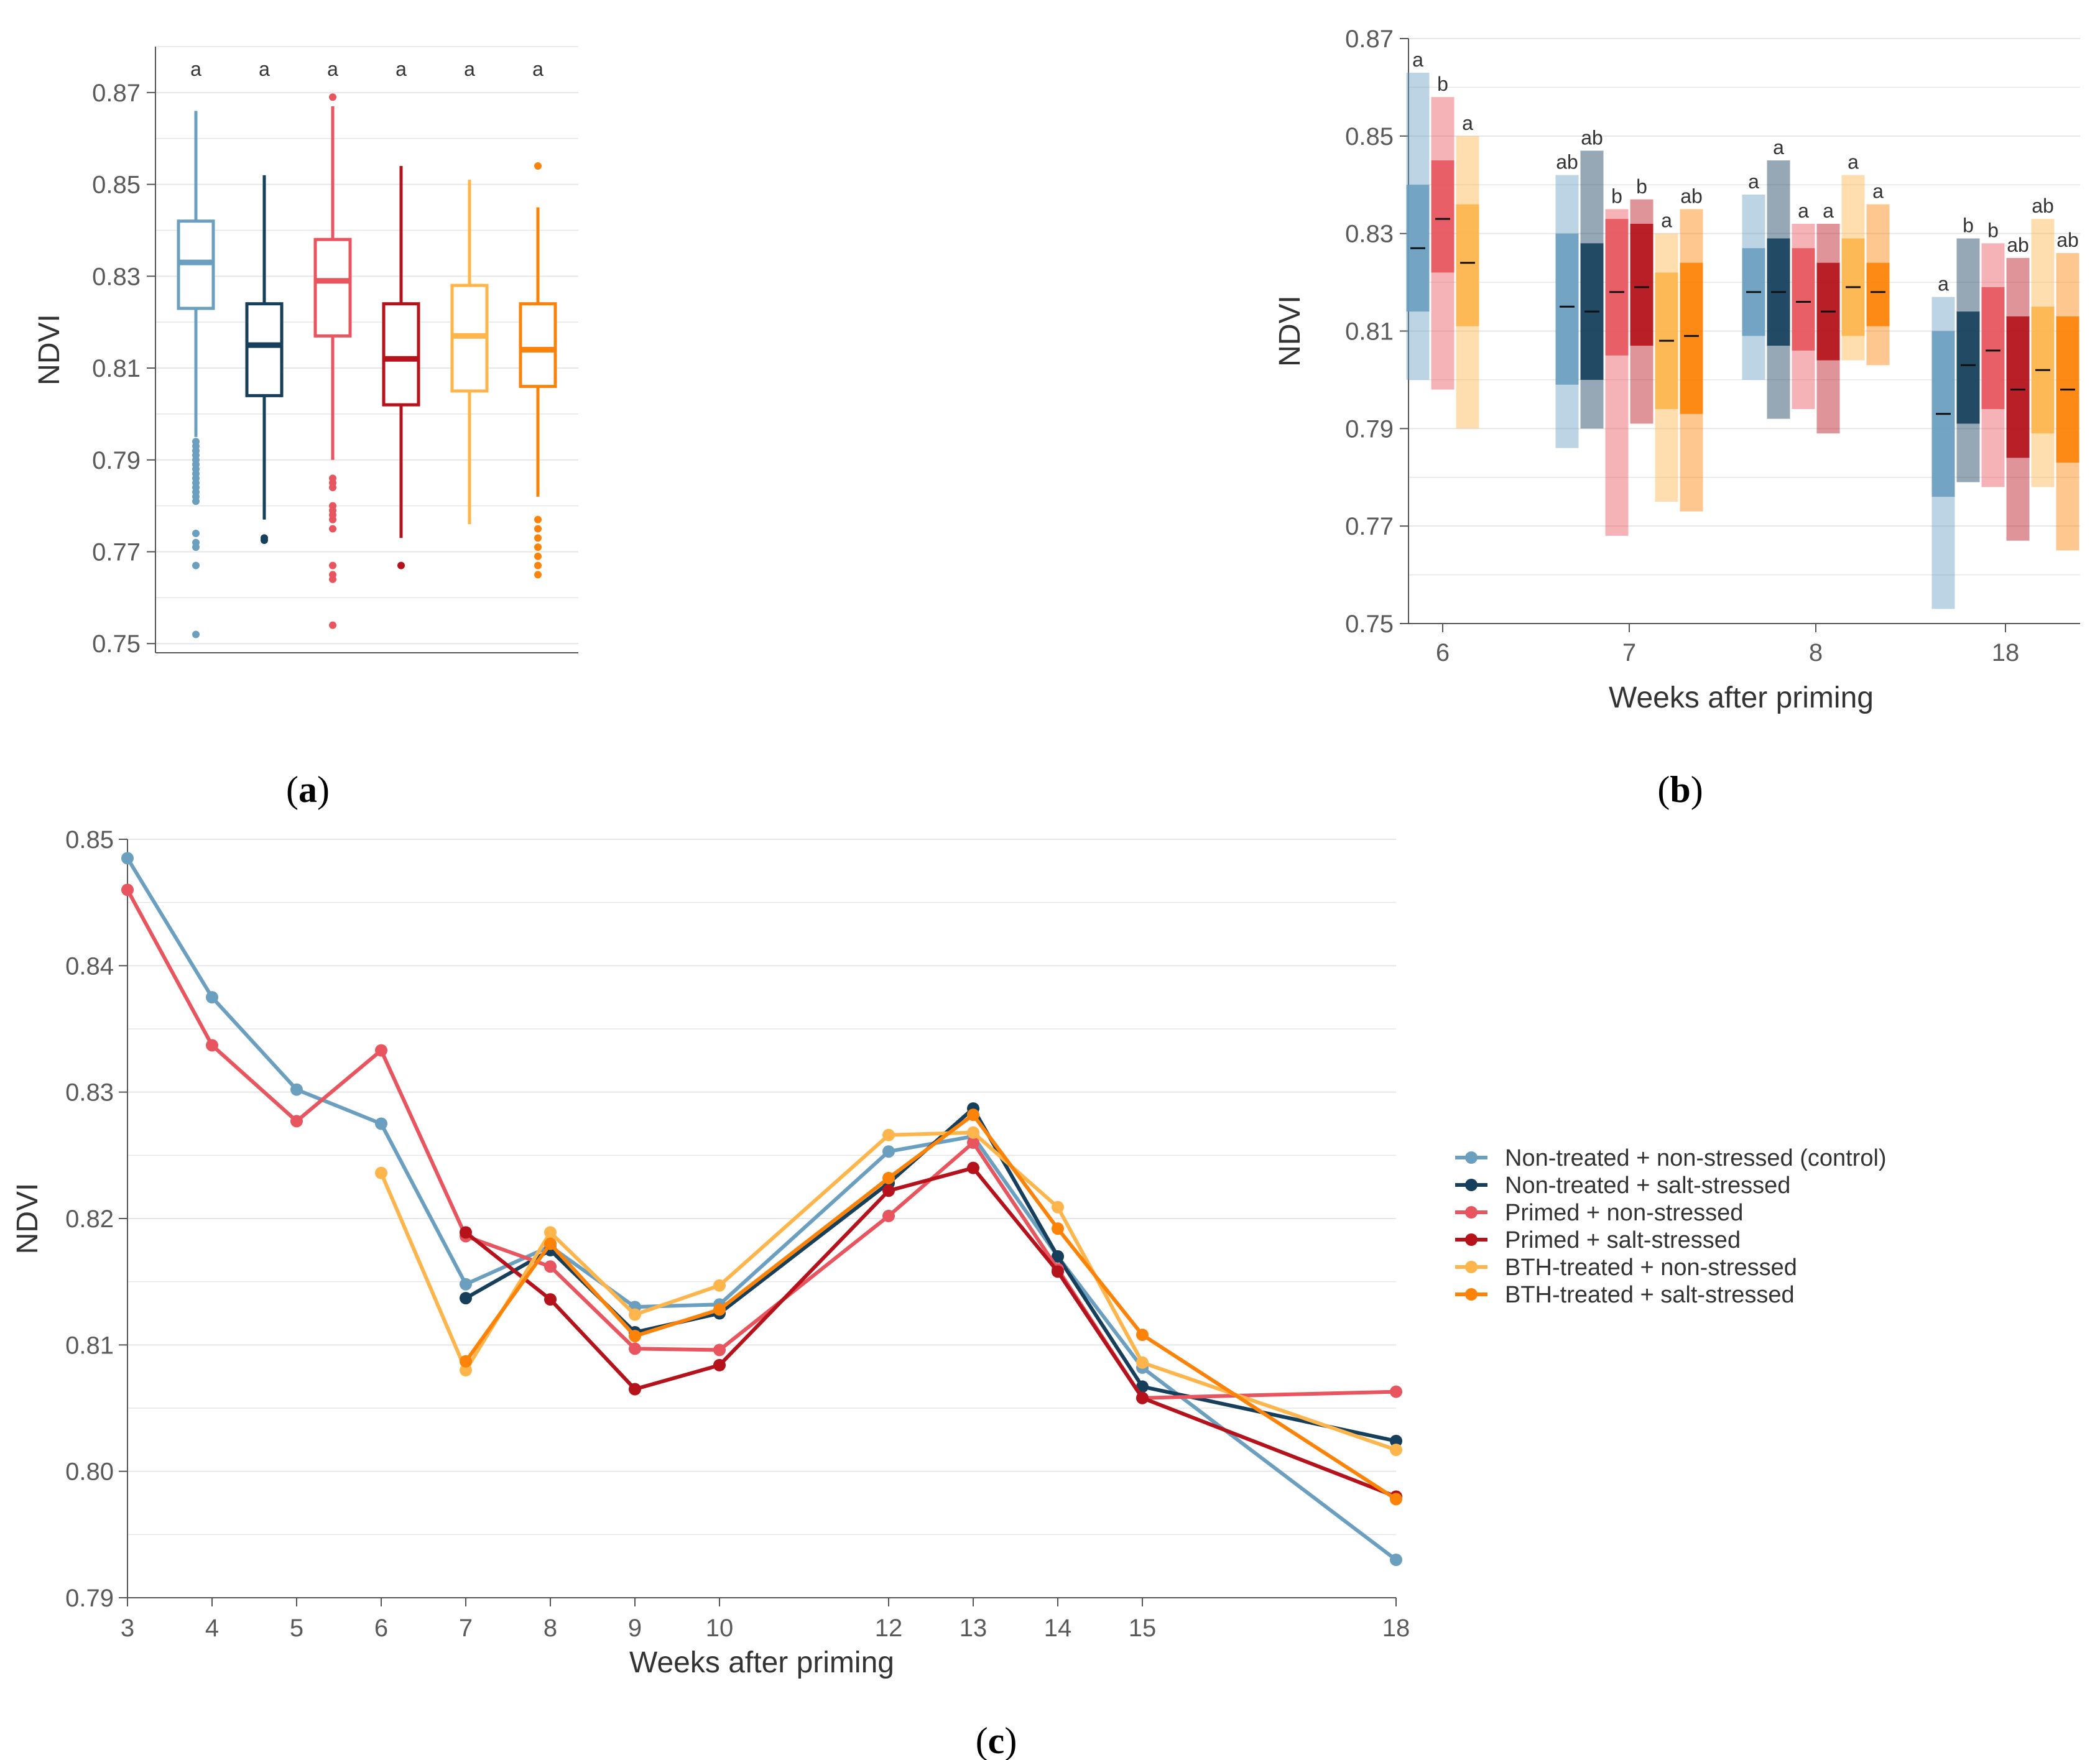 The height and width of the screenshot is (1760, 2100). Describe the element at coordinates (1471, 1213) in the screenshot. I see `legend-swatch-dot-pn` at that location.